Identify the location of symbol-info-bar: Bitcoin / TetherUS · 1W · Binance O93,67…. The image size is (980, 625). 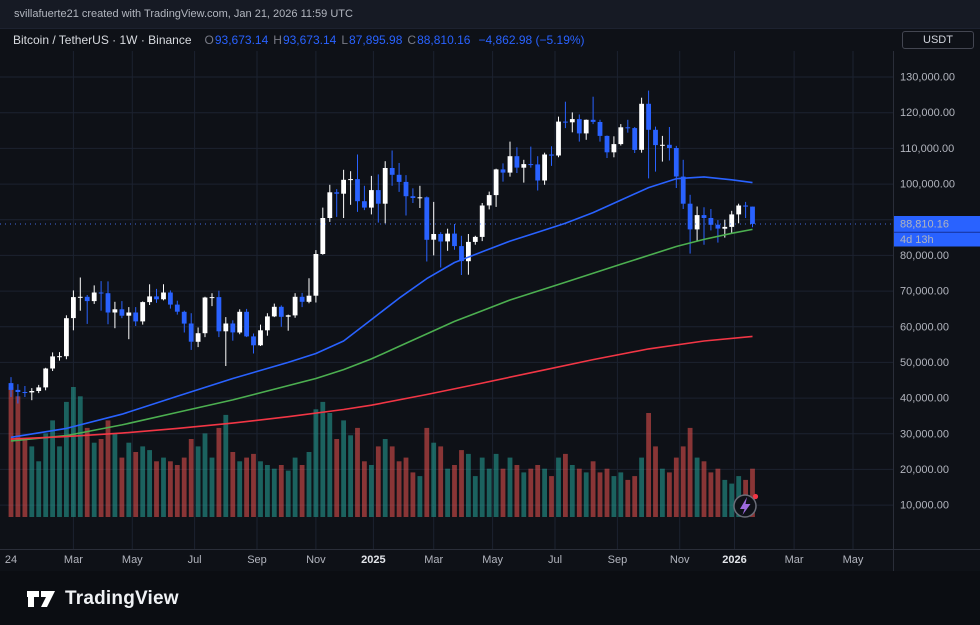
(490, 40).